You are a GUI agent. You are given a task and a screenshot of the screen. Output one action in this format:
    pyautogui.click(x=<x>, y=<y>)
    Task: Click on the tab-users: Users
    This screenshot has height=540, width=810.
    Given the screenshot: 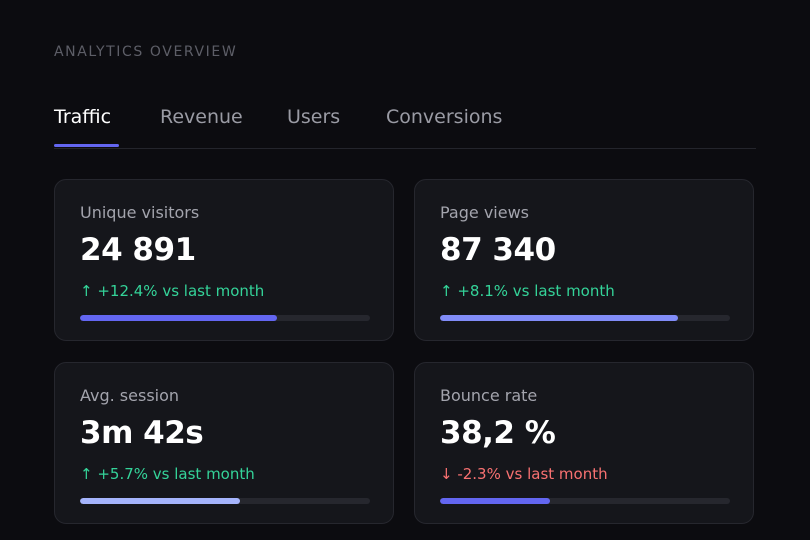 What is the action you would take?
    pyautogui.click(x=314, y=117)
    